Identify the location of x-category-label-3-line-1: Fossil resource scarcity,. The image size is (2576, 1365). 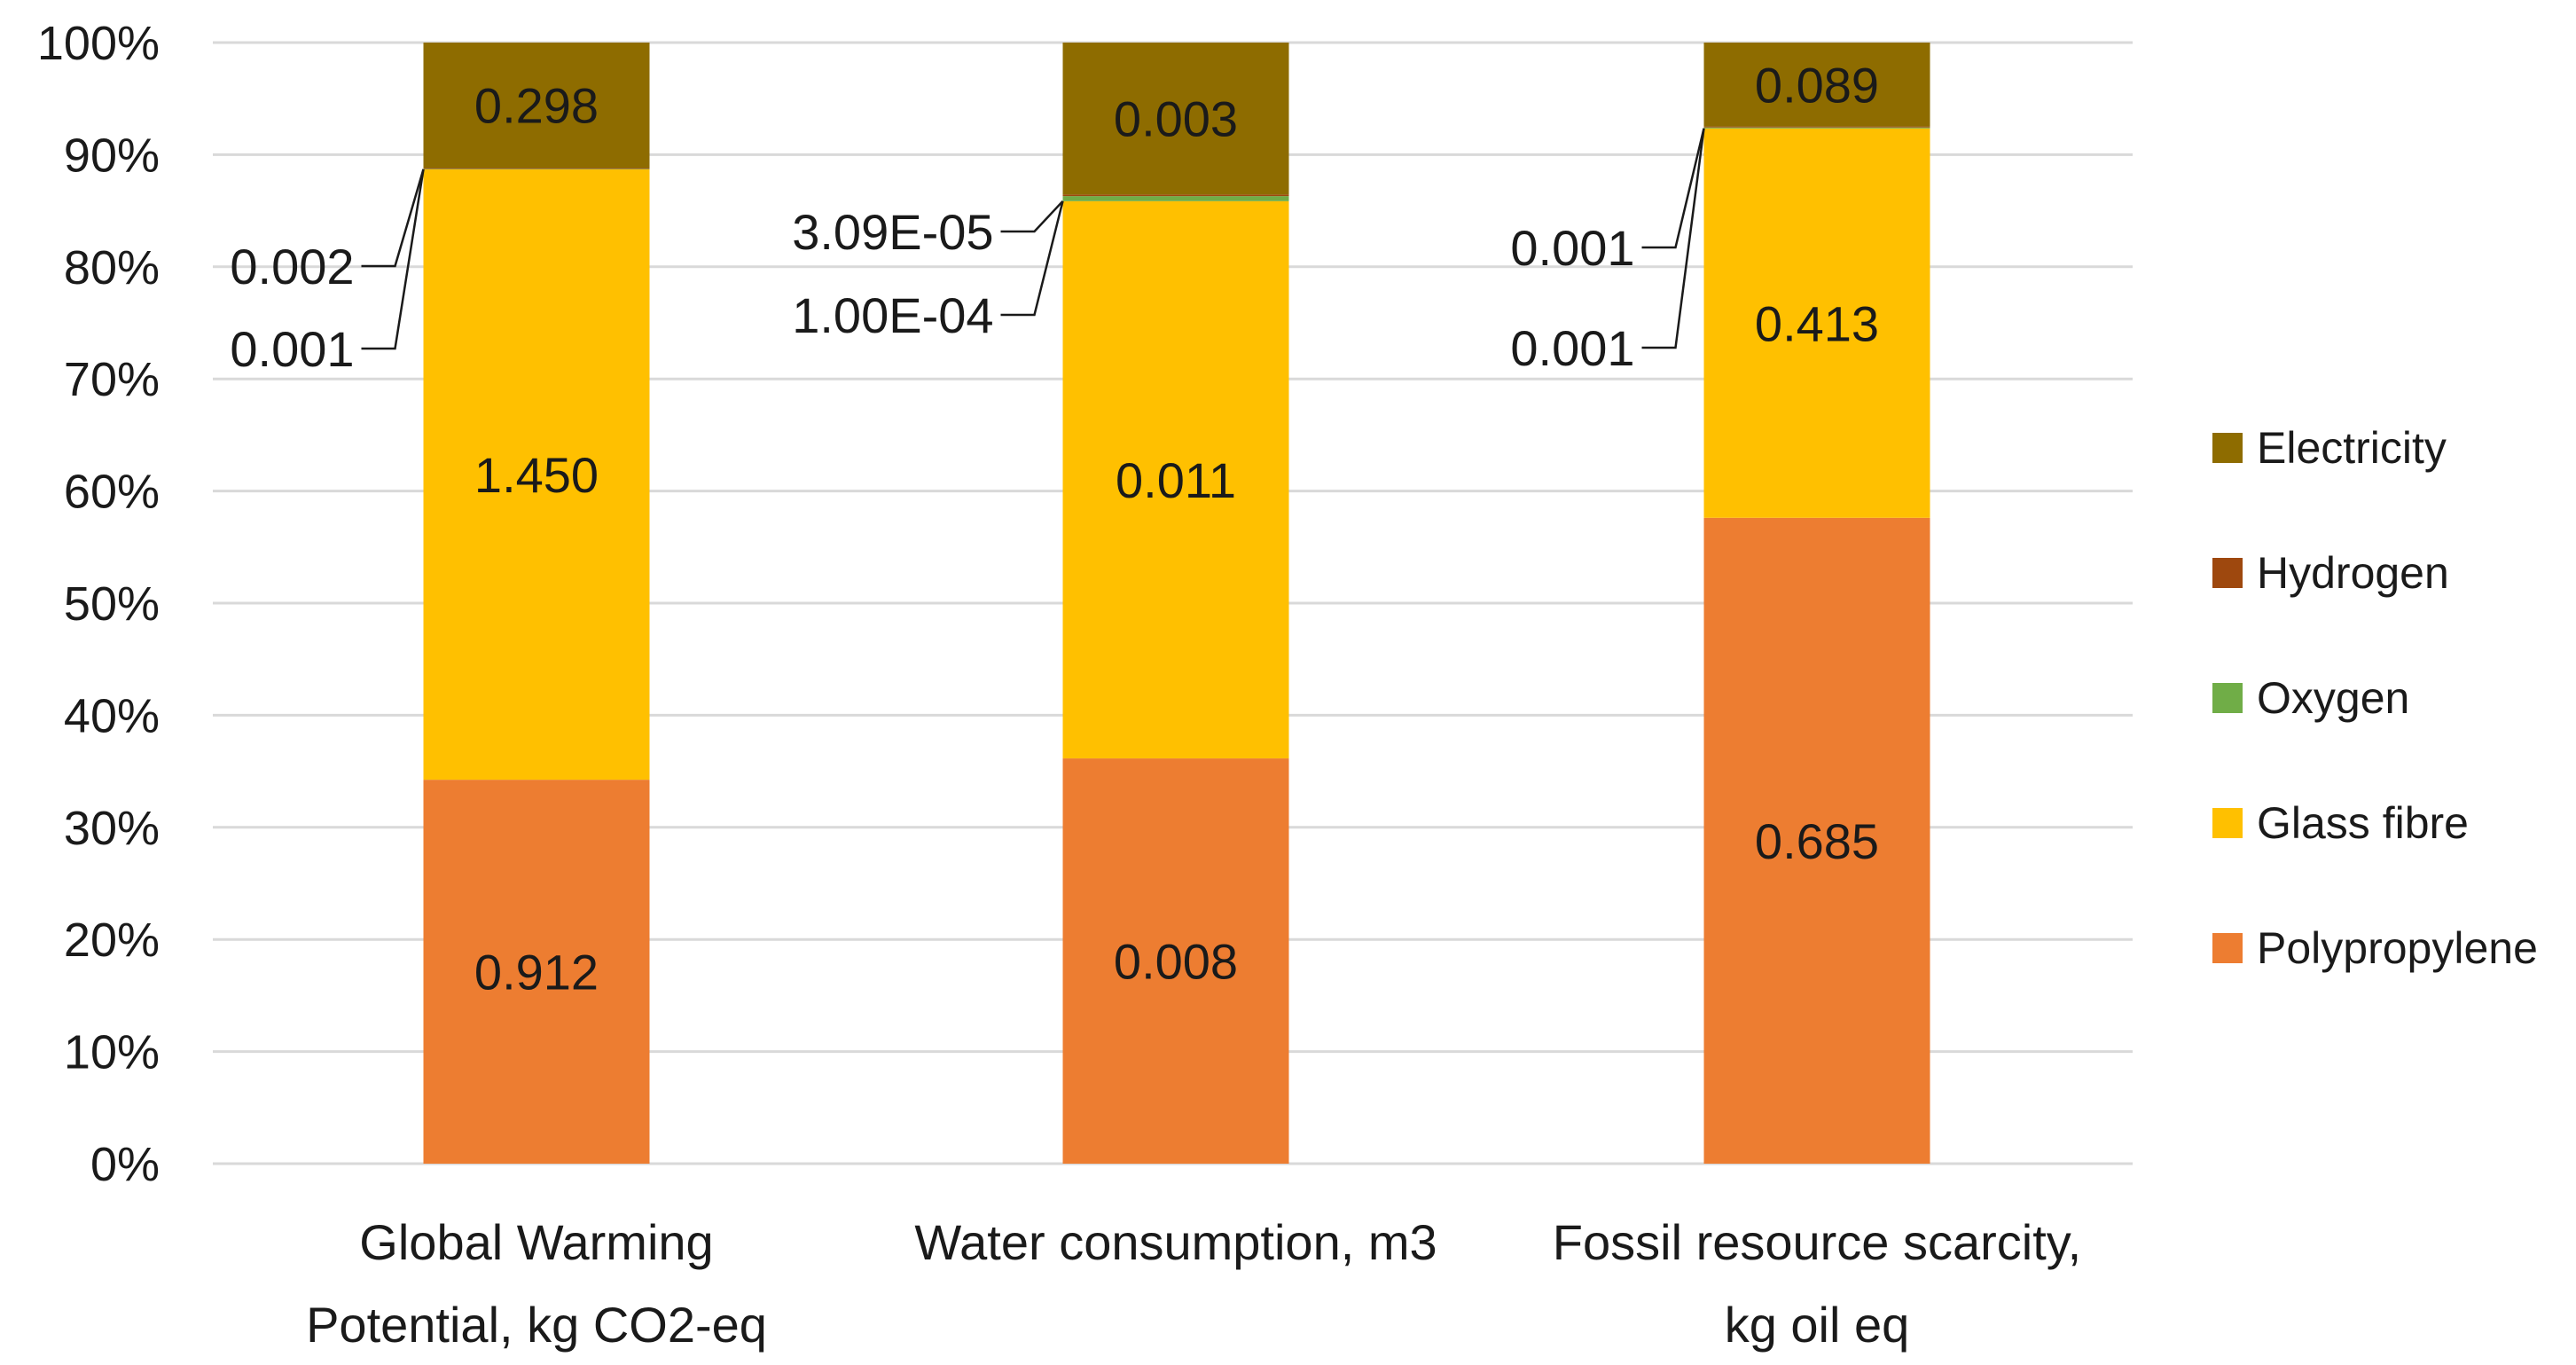
(1817, 1242).